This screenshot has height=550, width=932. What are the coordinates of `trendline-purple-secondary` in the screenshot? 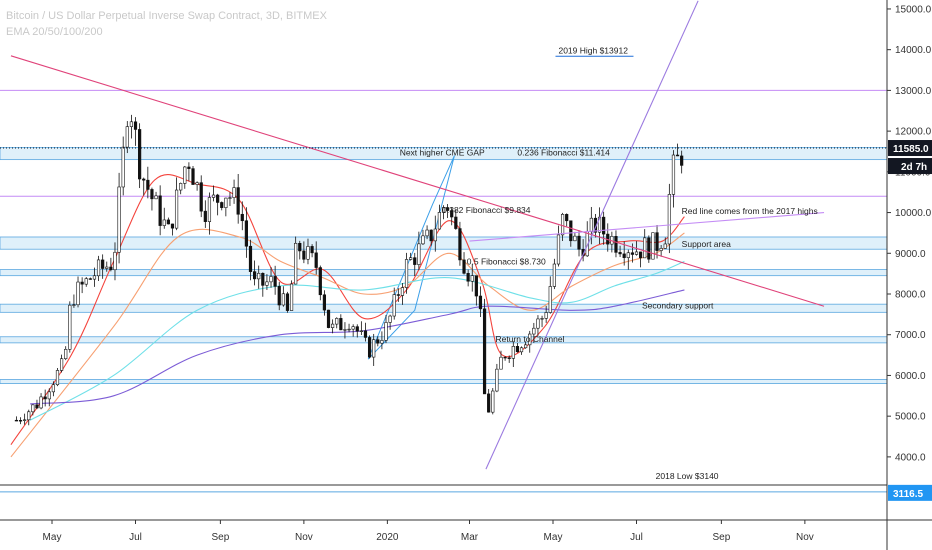 It's located at (647, 227).